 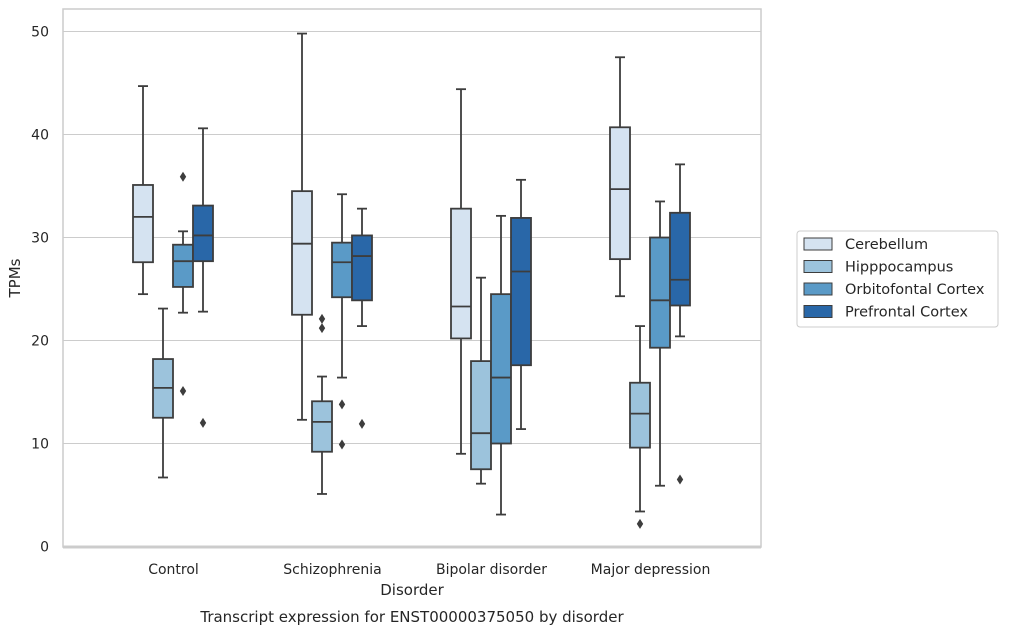 I want to click on y-tick-label: 20, so click(x=40, y=342).